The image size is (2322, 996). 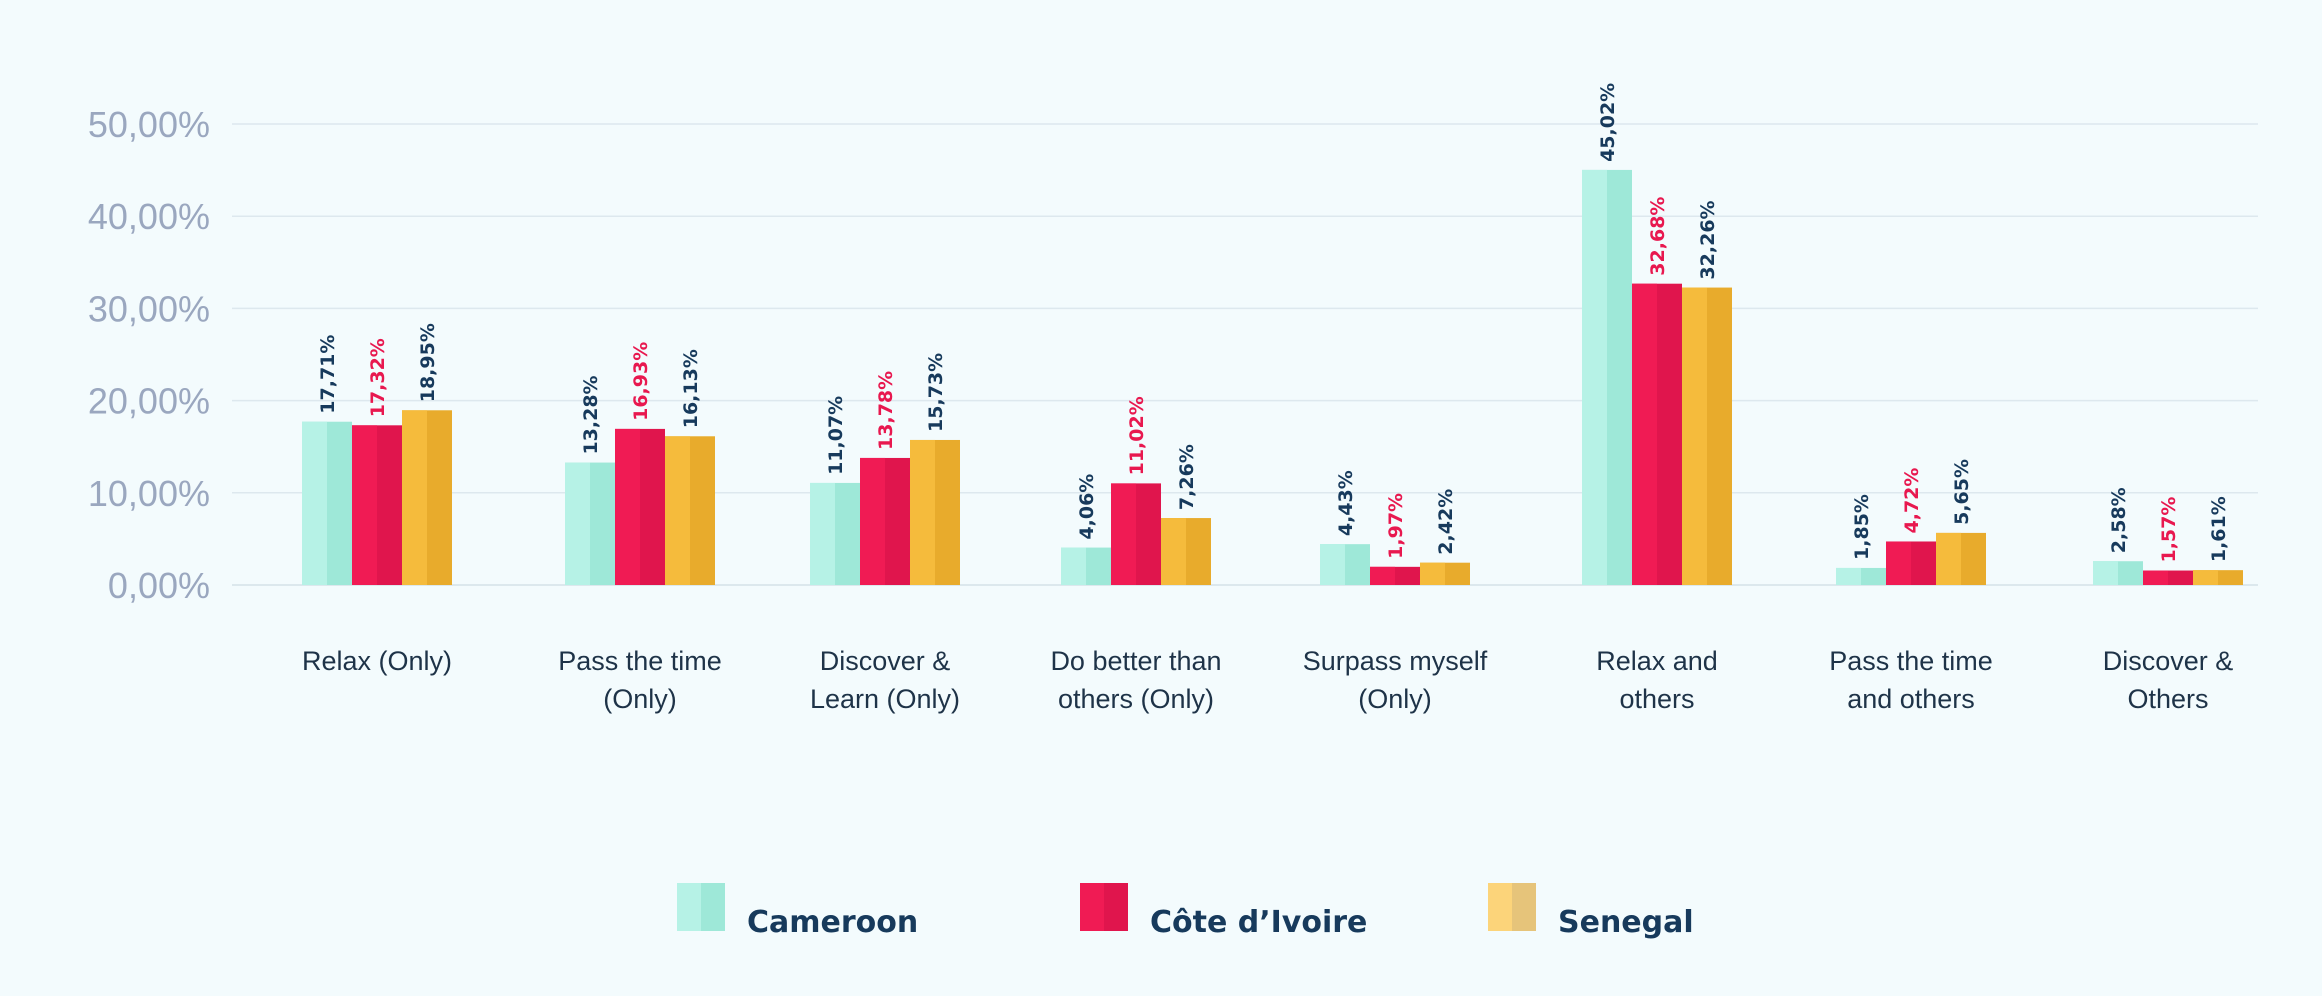 I want to click on legend-label: Senegal, so click(x=1626, y=922).